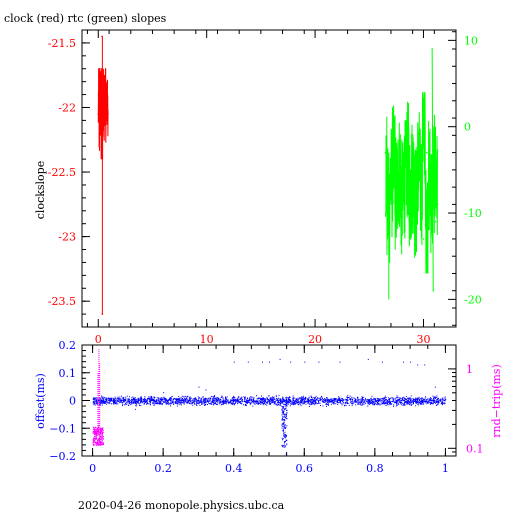 Image resolution: width=512 pixels, height=512 pixels. I want to click on bottom-y2-tick-label: 0.1, so click(475, 448).